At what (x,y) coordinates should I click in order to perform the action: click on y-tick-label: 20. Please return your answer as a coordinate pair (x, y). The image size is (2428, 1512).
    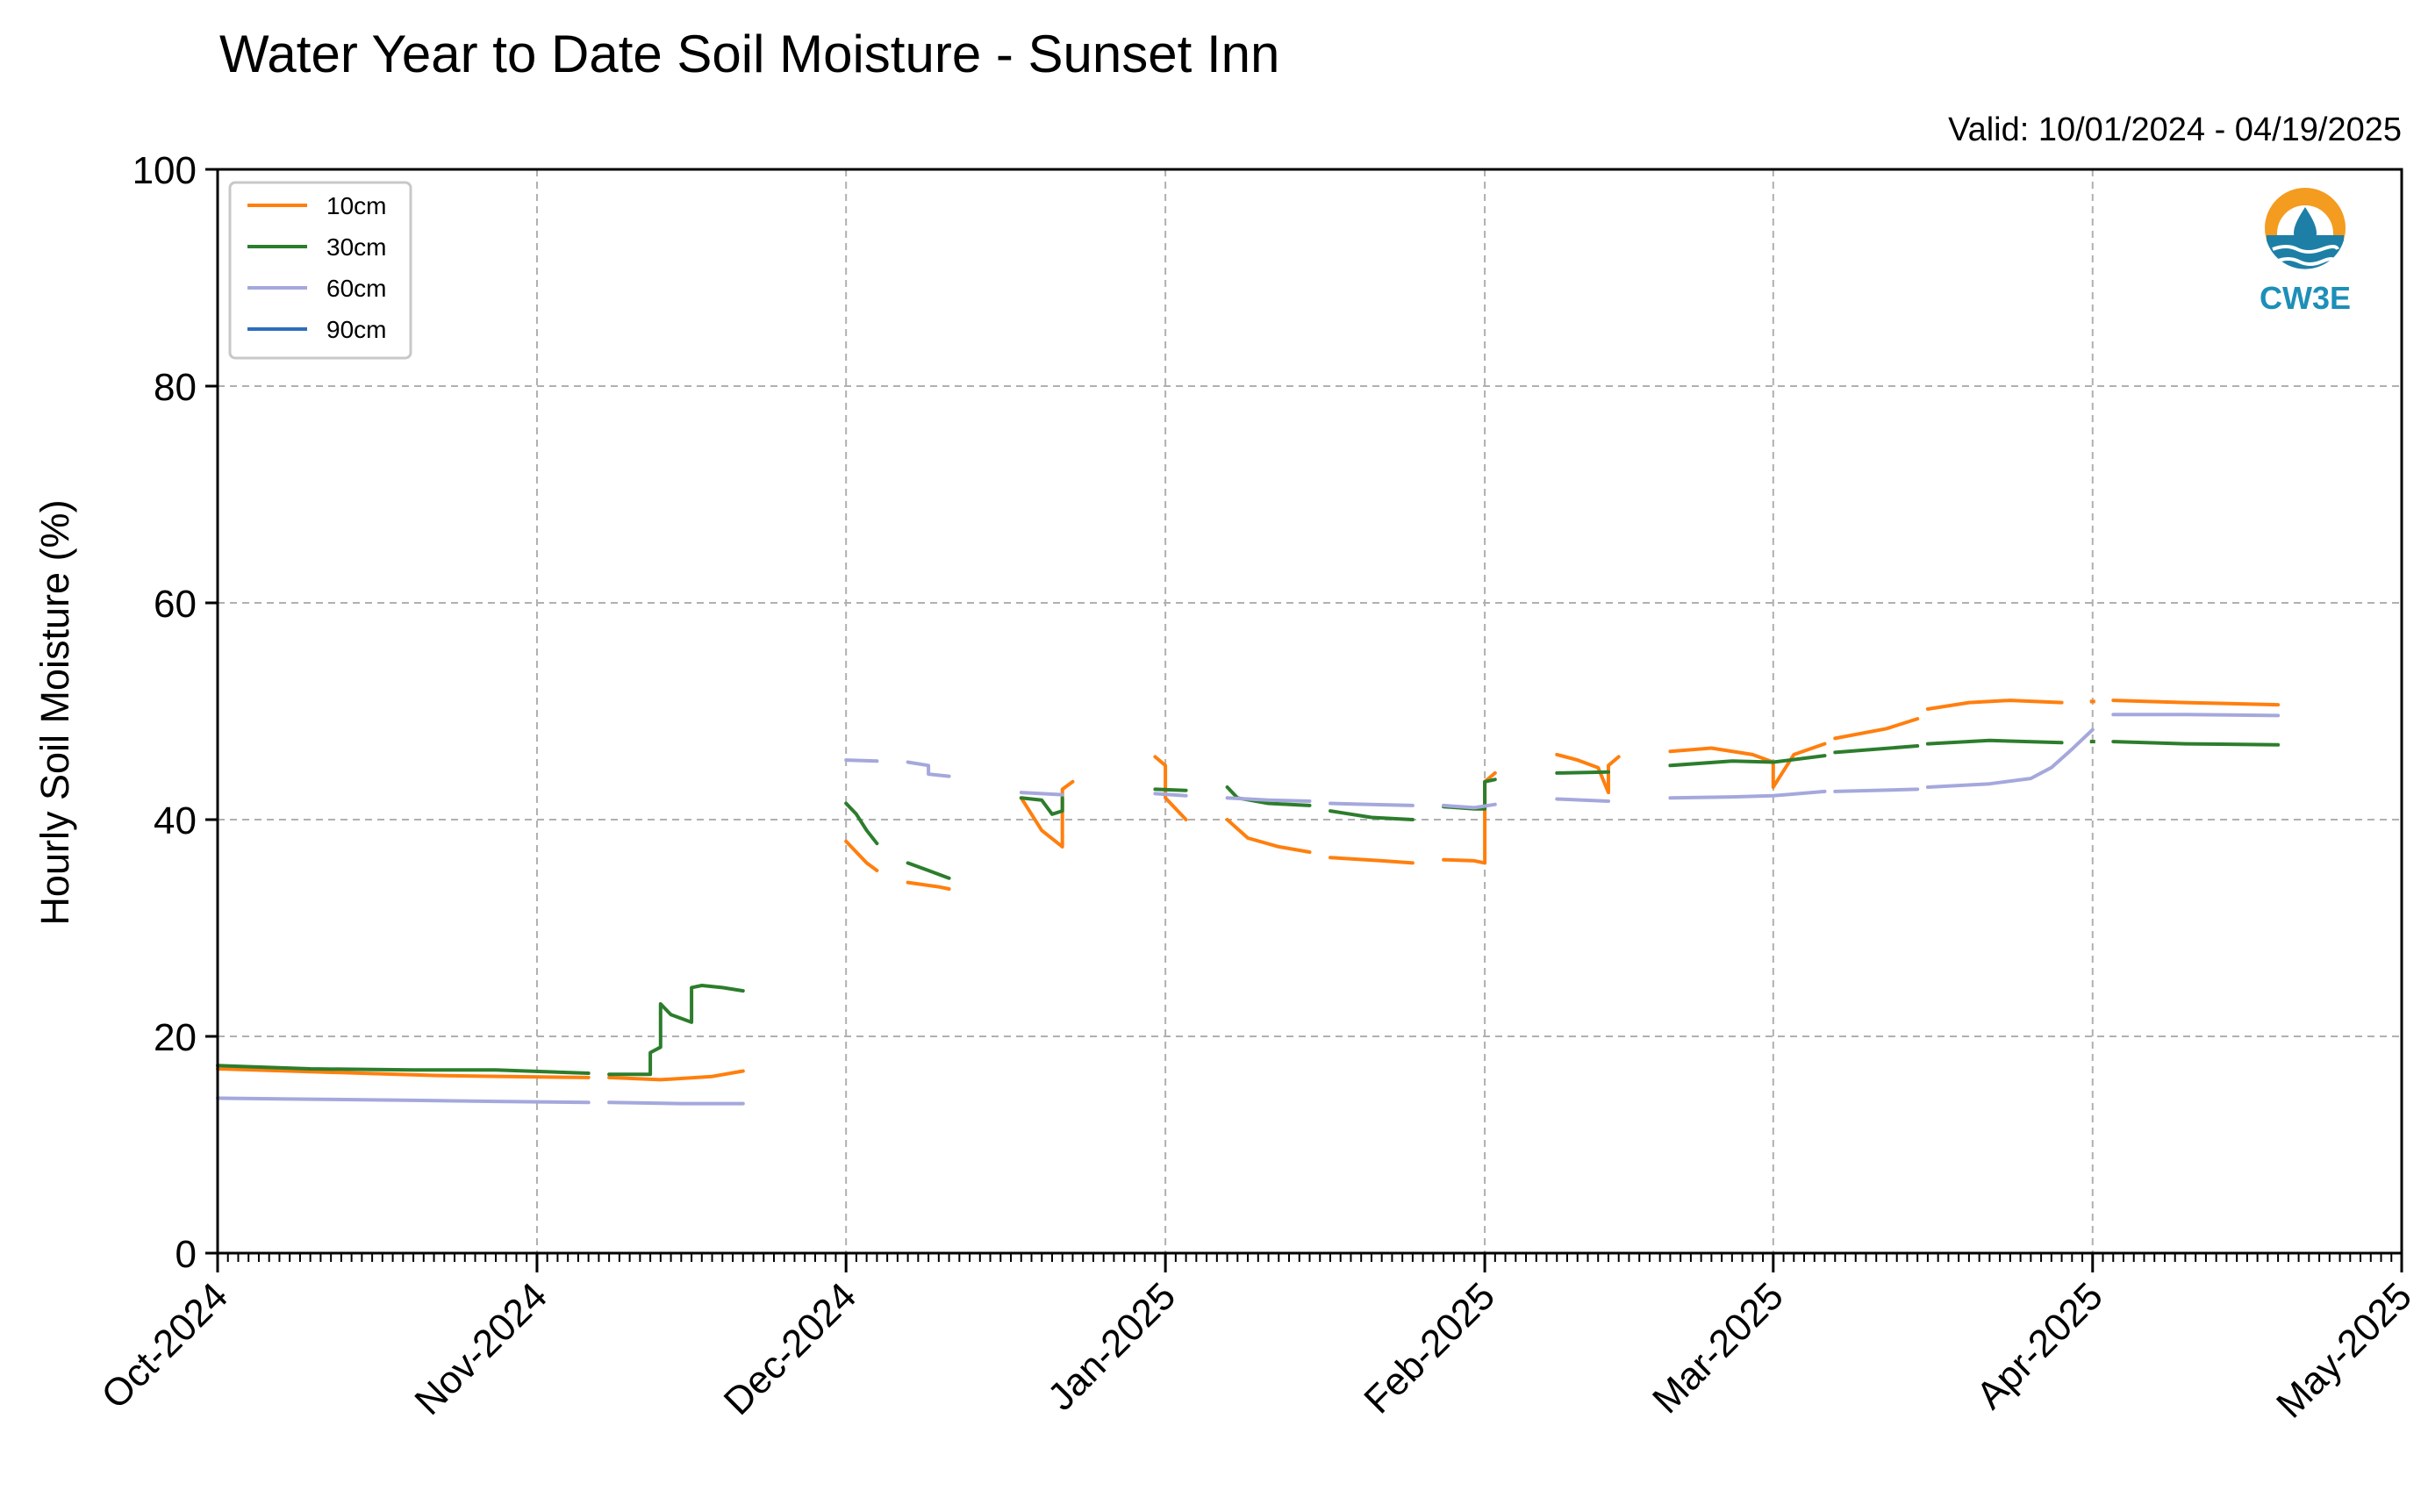
    Looking at the image, I should click on (175, 1038).